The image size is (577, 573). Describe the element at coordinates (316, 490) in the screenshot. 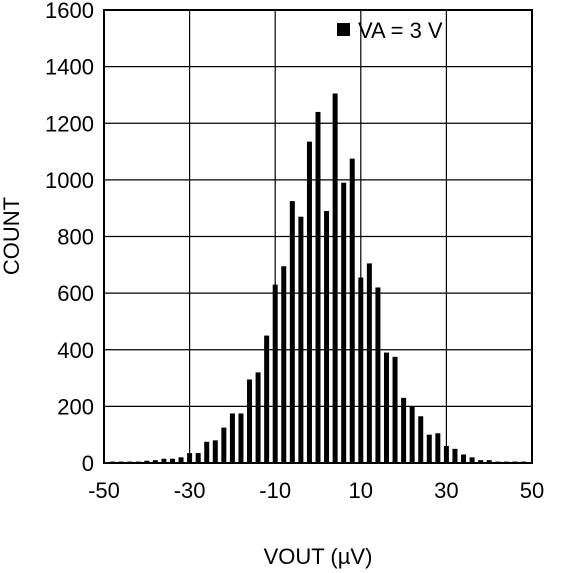

I see `x-axis-ticks: -50 -30 -10 10 30 50` at that location.